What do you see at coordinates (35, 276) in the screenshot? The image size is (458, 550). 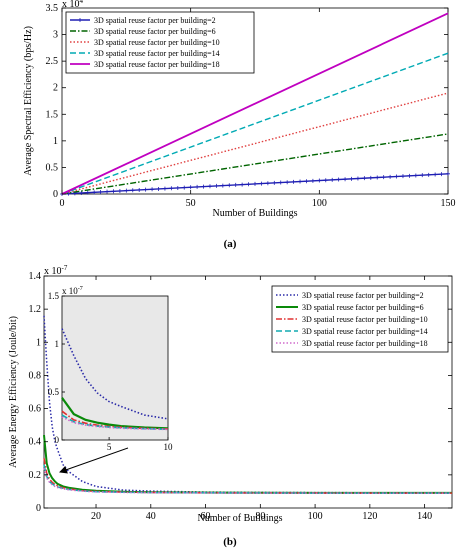 I see `chart-b-y-tick-label: 1.4` at bounding box center [35, 276].